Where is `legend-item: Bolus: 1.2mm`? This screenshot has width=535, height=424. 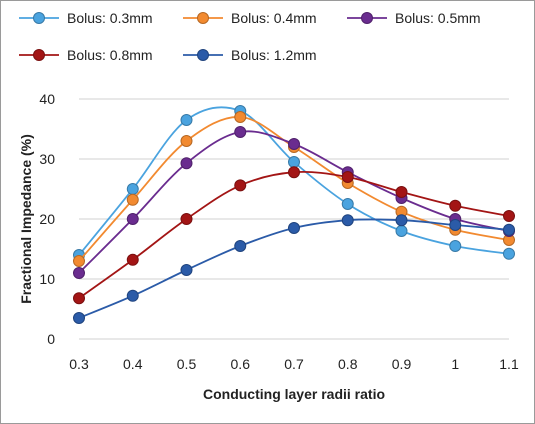
legend-item: Bolus: 1.2mm is located at coordinates (250, 55).